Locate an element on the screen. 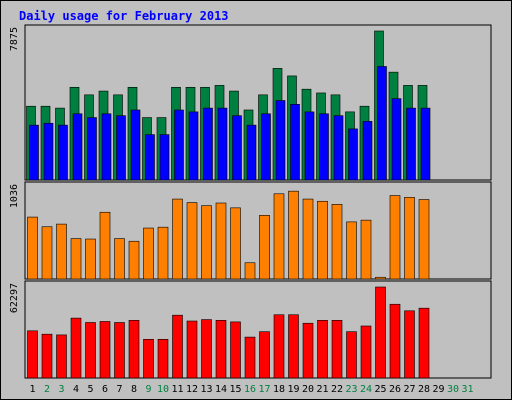 The image size is (512, 400). x-tick-label: 26 is located at coordinates (395, 389).